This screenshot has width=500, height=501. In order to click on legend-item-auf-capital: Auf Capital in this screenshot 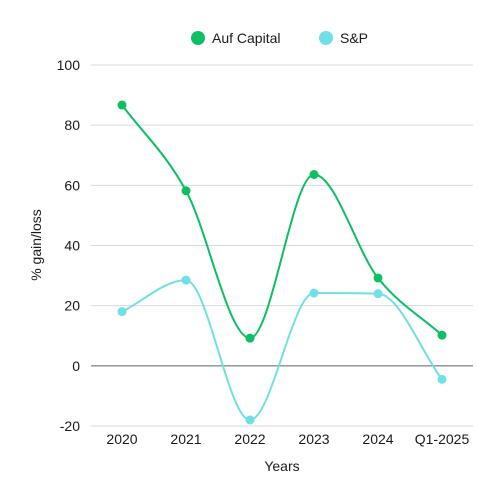, I will do `click(235, 38)`.